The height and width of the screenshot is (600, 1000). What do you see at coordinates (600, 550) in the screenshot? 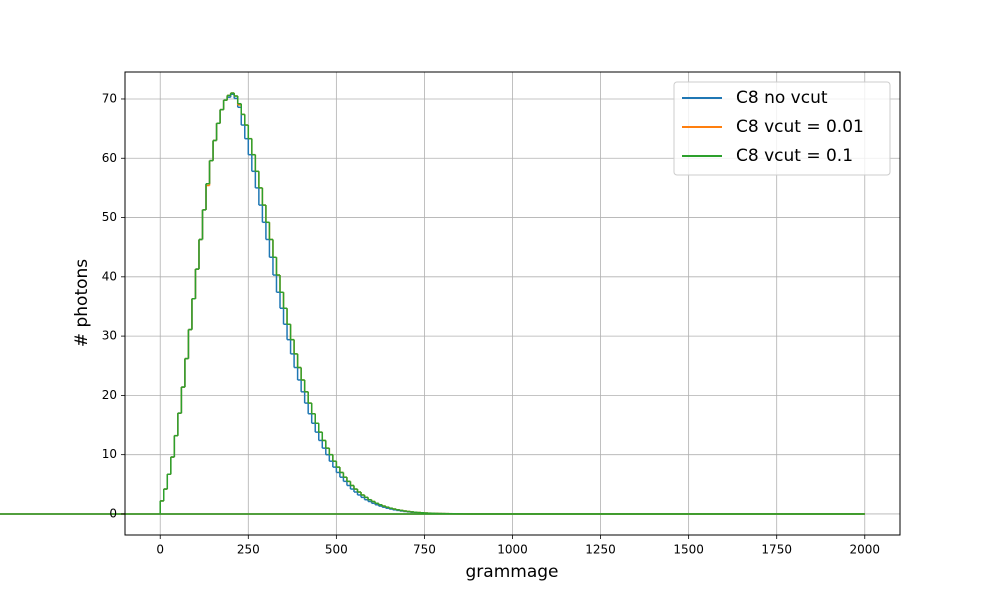
I see `x-tick-label: 1250` at bounding box center [600, 550].